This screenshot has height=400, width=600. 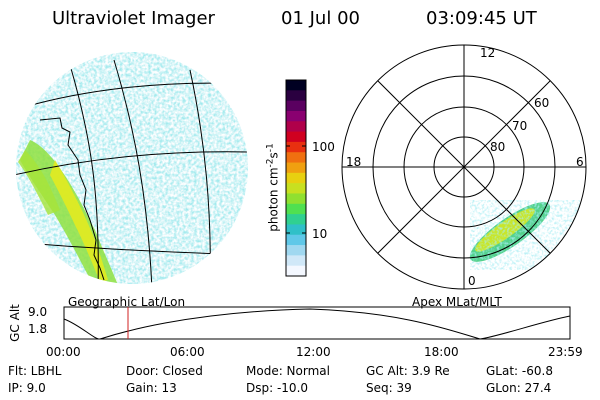 I want to click on timeline-ylabel: GC Alt, so click(x=15, y=323).